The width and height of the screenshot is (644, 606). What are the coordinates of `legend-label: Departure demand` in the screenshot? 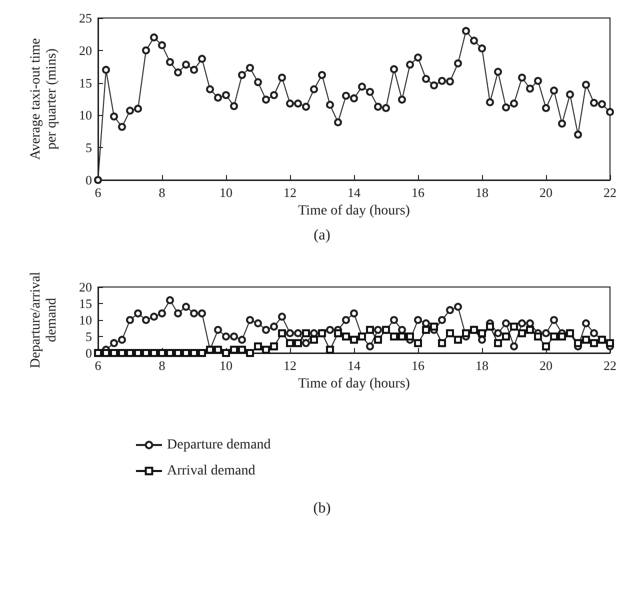 It's located at (219, 445).